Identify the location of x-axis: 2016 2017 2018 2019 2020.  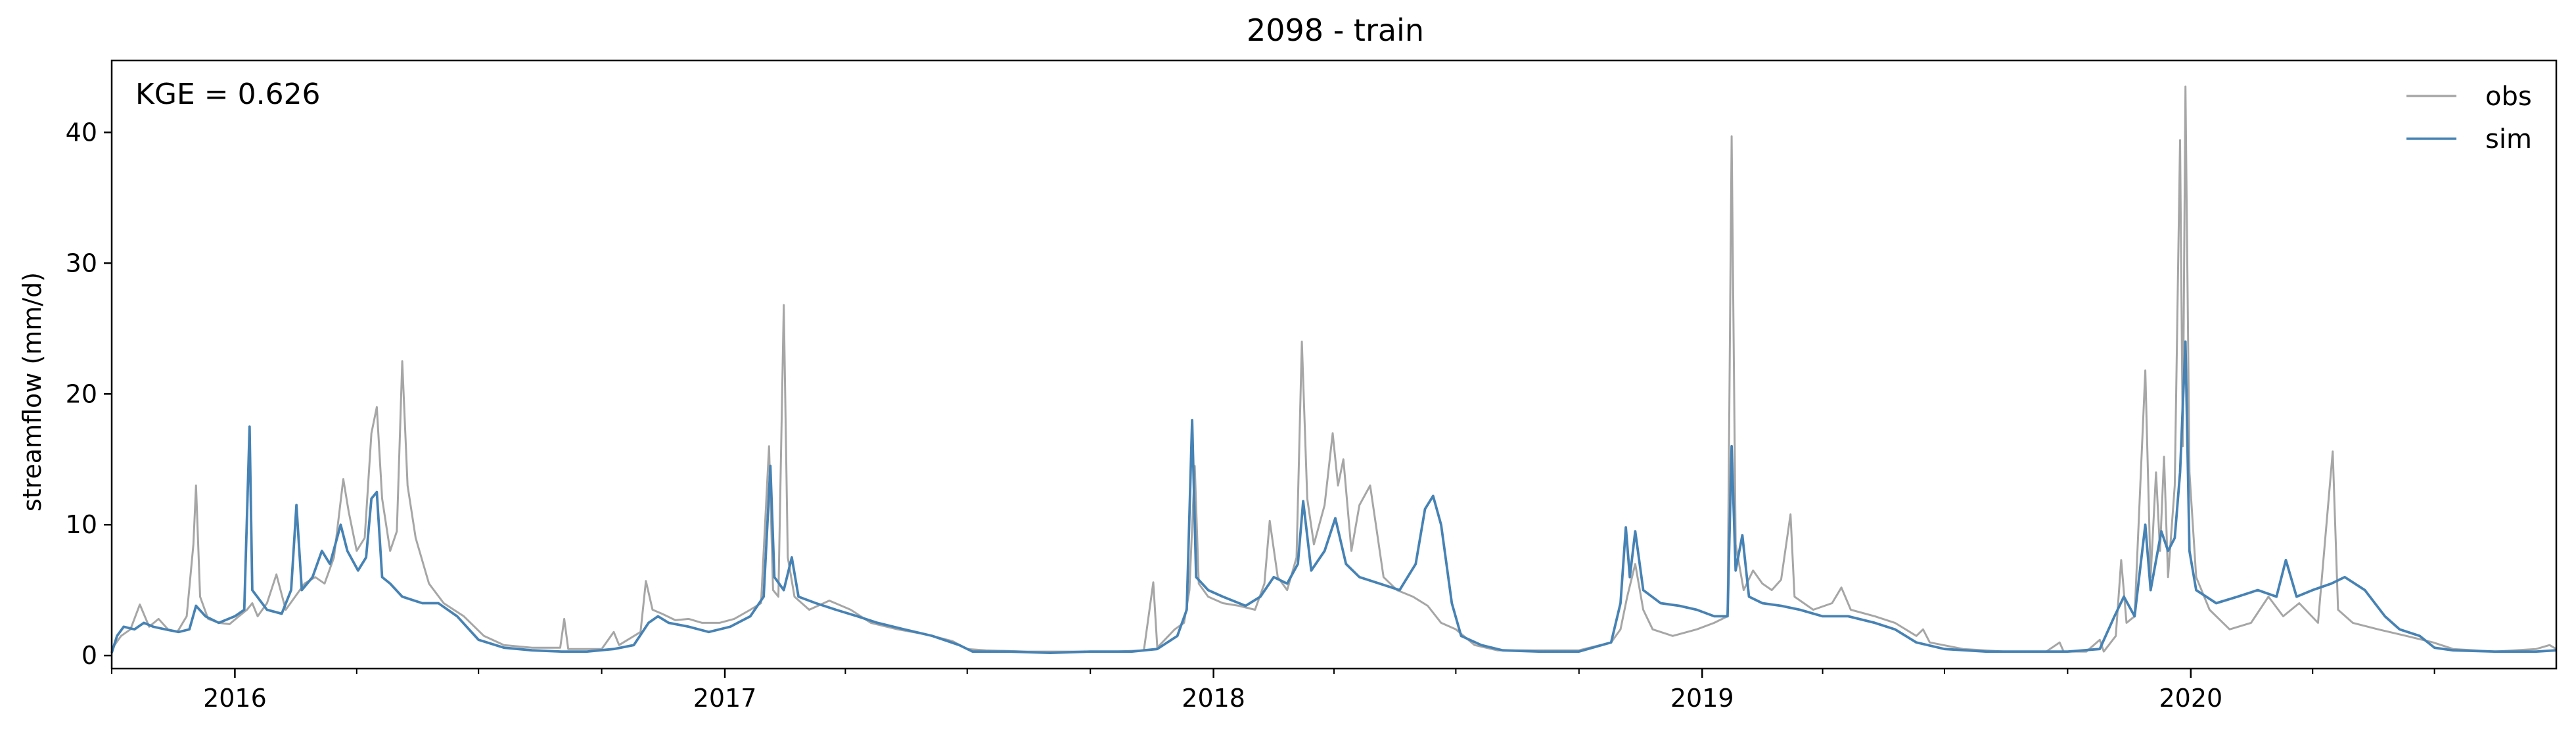
(1273, 691).